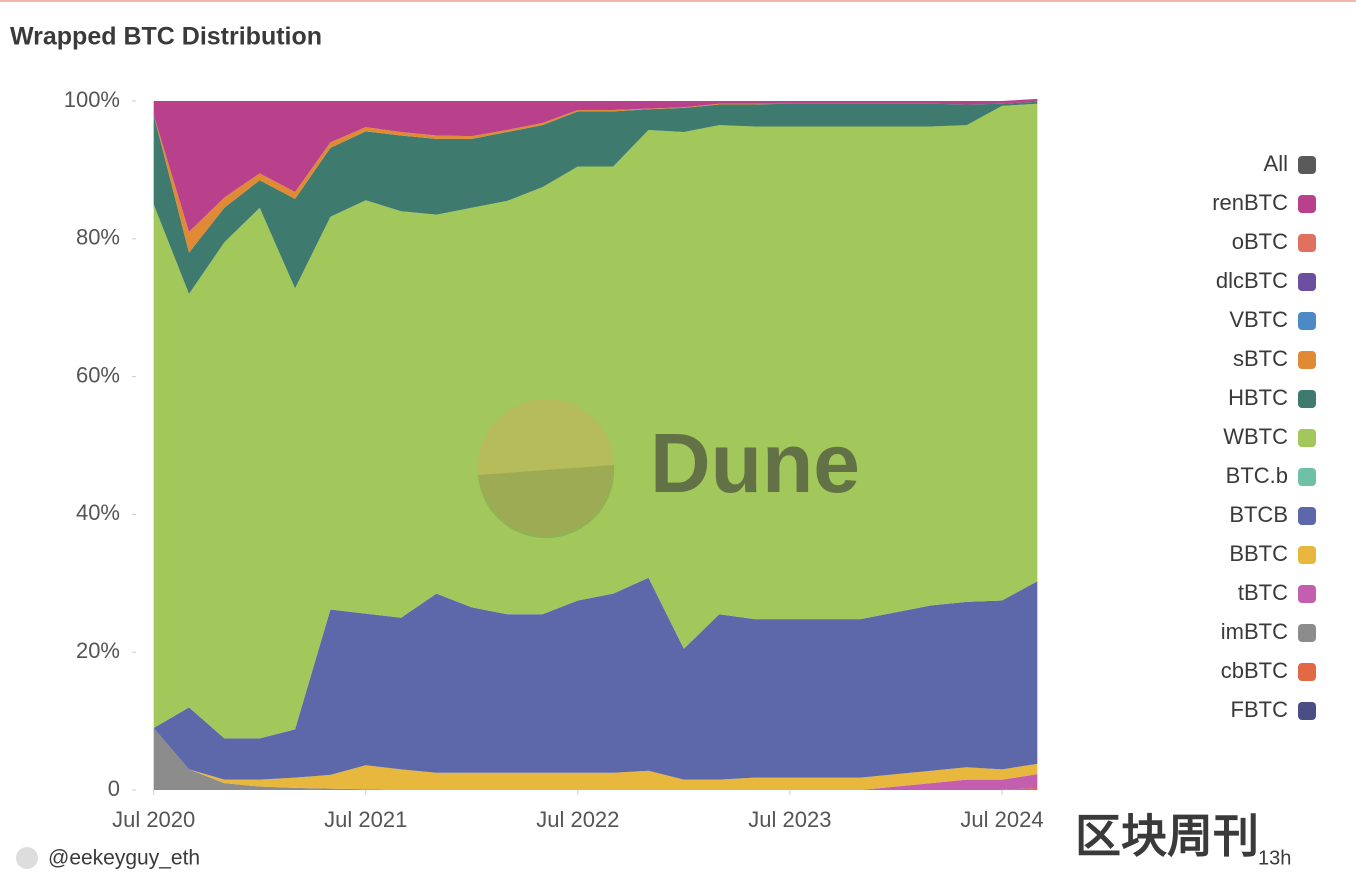  Describe the element at coordinates (546, 502) in the screenshot. I see `watermark-logo-half` at that location.